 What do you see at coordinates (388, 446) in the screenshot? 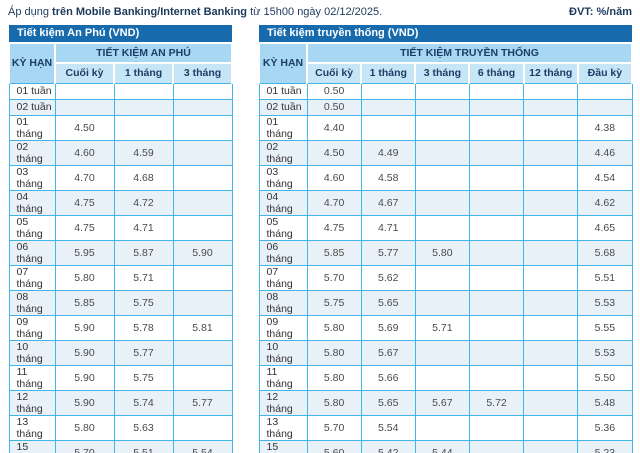
I see `rate-cell: 5.42` at bounding box center [388, 446].